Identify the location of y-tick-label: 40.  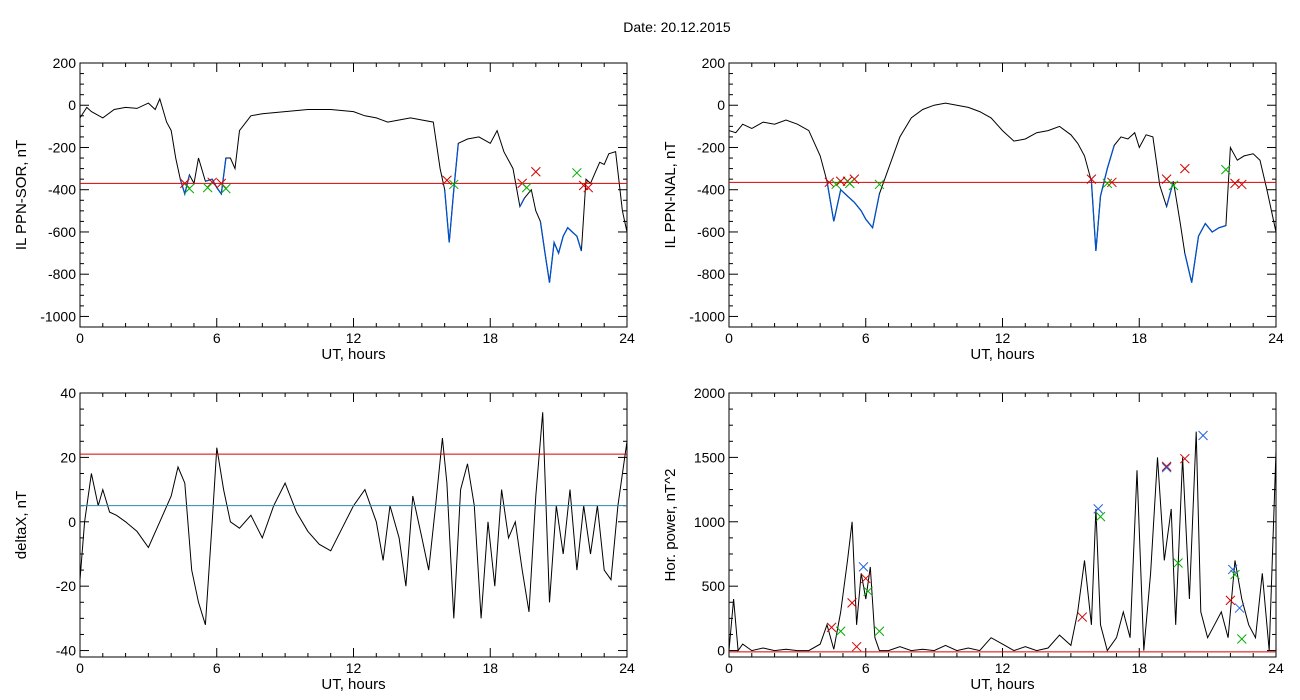
(68, 393).